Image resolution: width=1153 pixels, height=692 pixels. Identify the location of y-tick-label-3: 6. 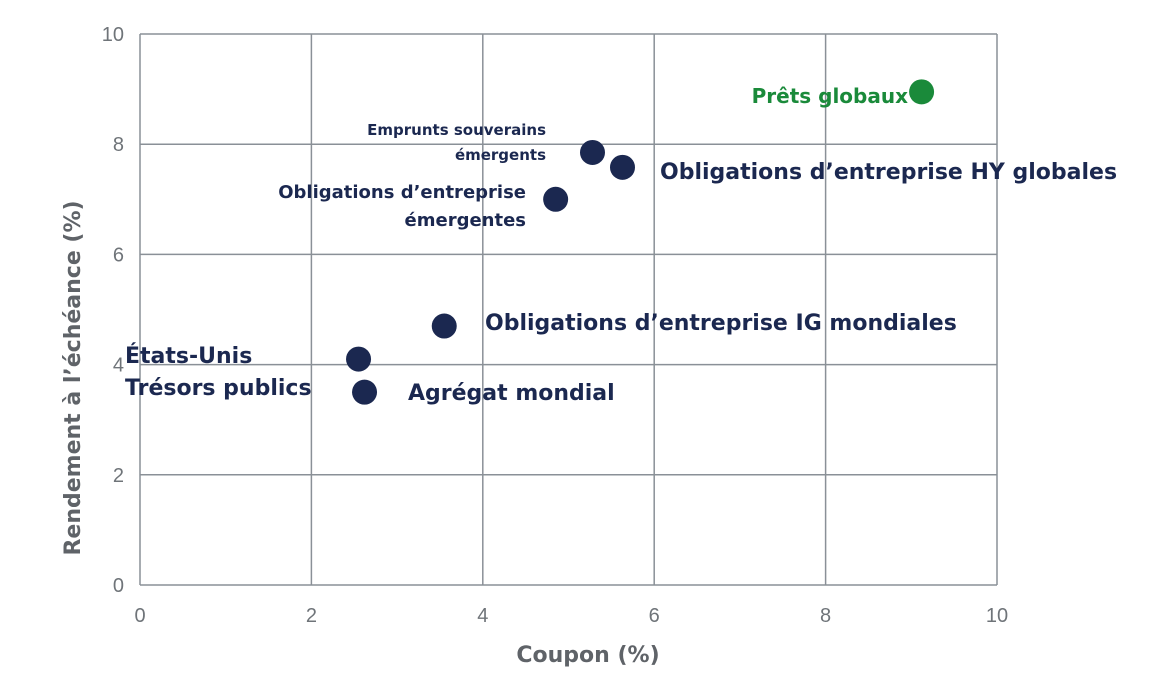
(118, 255).